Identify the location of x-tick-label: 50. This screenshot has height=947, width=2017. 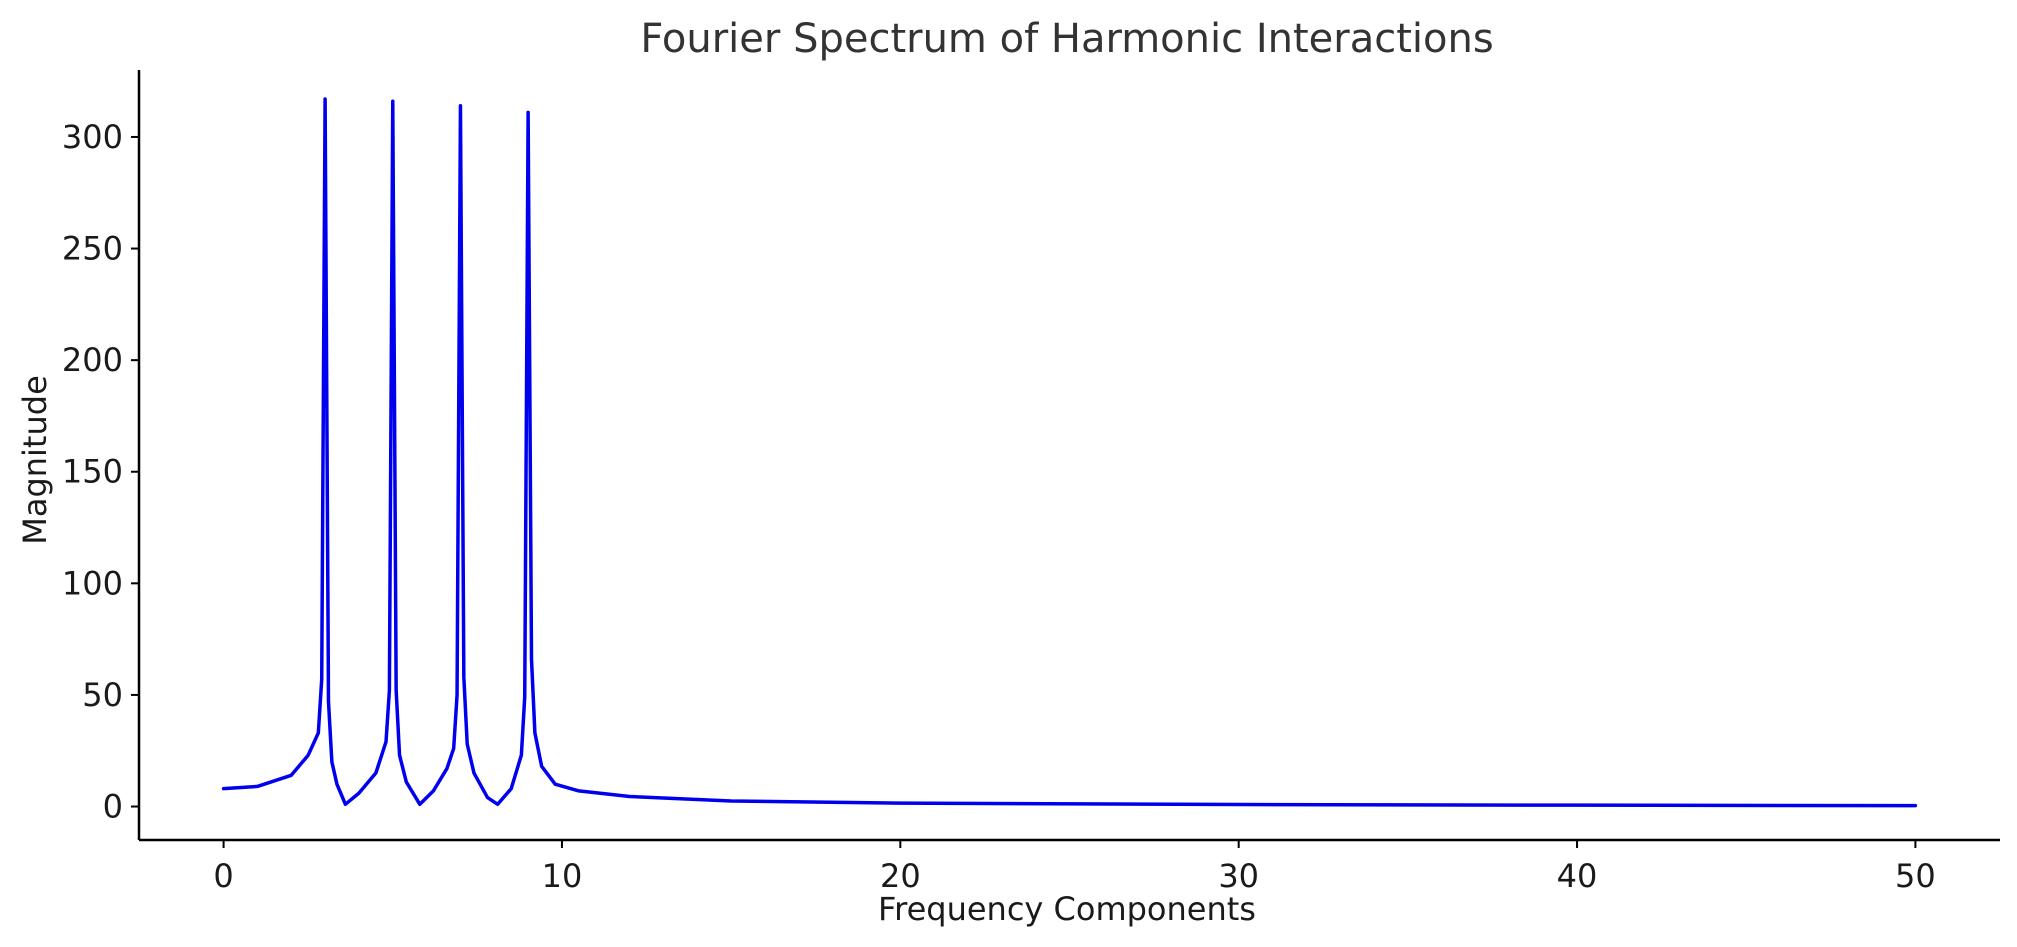
(1915, 876).